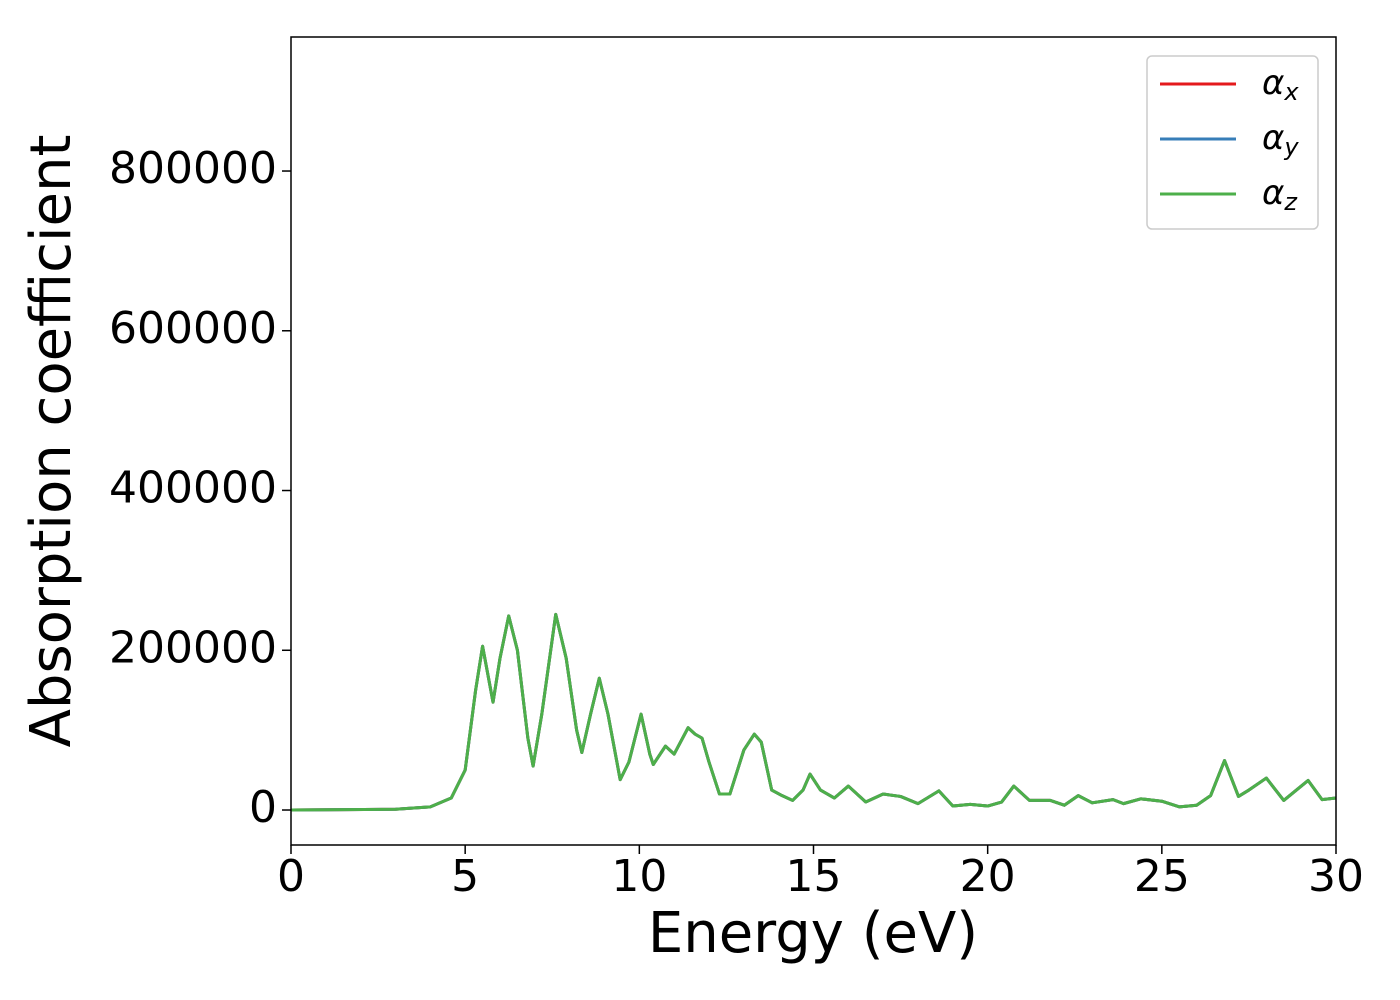 The width and height of the screenshot is (1400, 1000). I want to click on legend-label: αy, so click(1280, 140).